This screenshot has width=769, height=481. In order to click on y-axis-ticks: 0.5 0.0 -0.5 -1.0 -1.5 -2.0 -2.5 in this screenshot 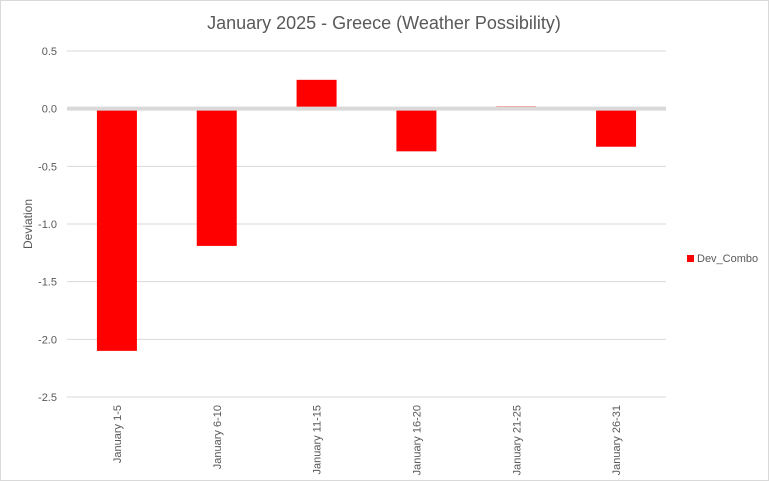, I will do `click(47, 225)`.